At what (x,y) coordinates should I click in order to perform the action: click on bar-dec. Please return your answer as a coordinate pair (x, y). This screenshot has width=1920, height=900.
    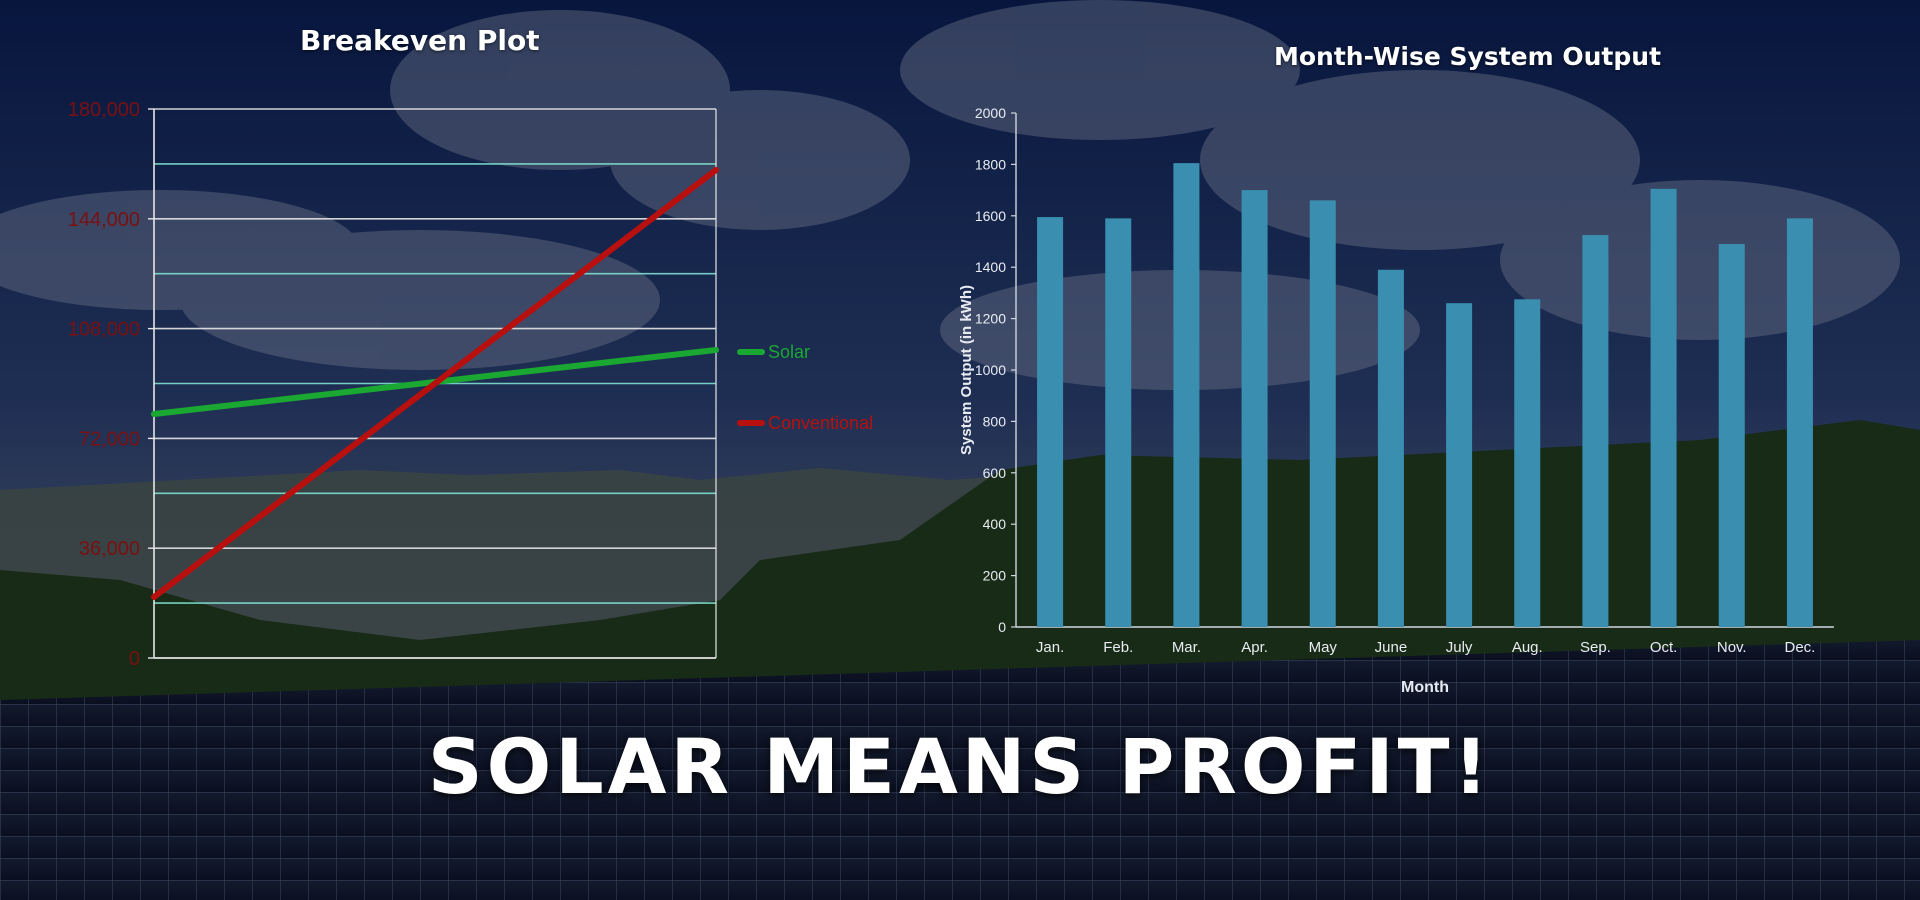
    Looking at the image, I should click on (1799, 422).